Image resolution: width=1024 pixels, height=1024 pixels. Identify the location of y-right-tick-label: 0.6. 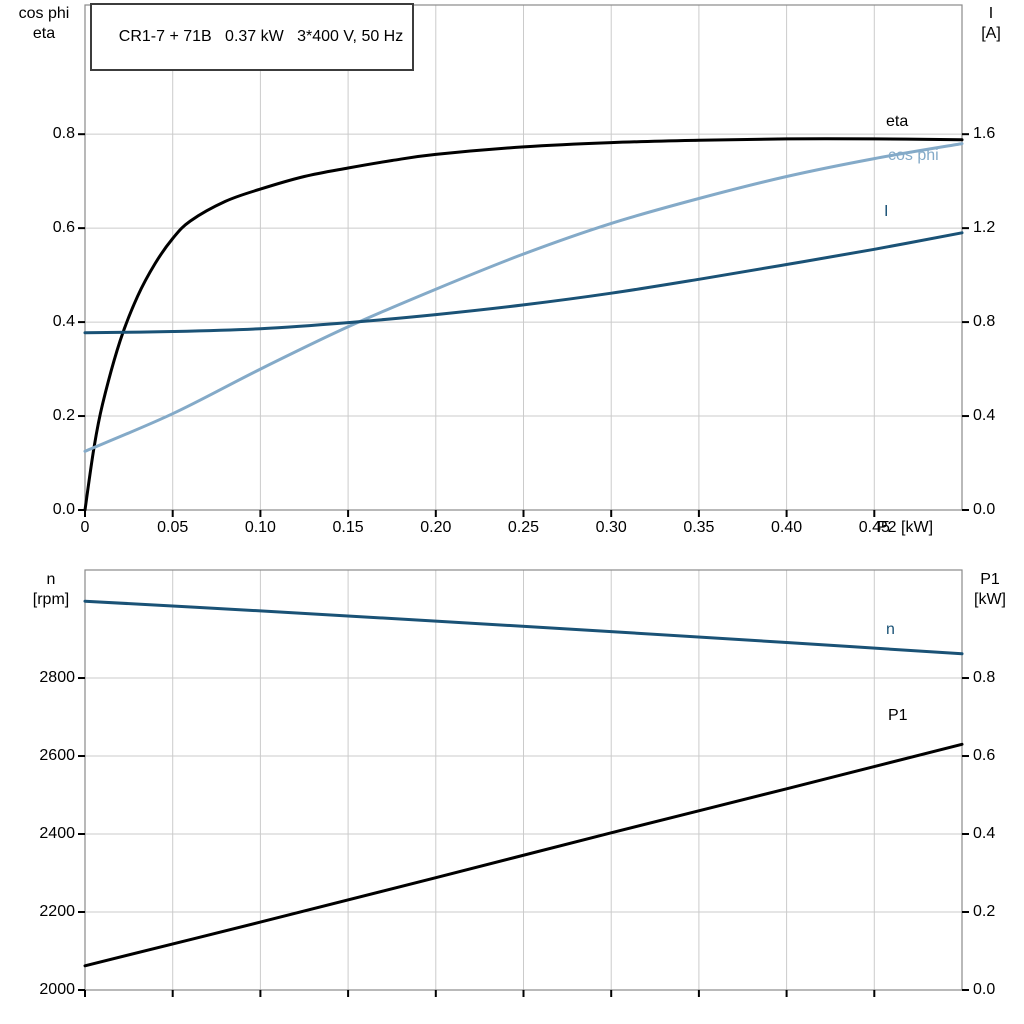
(984, 756).